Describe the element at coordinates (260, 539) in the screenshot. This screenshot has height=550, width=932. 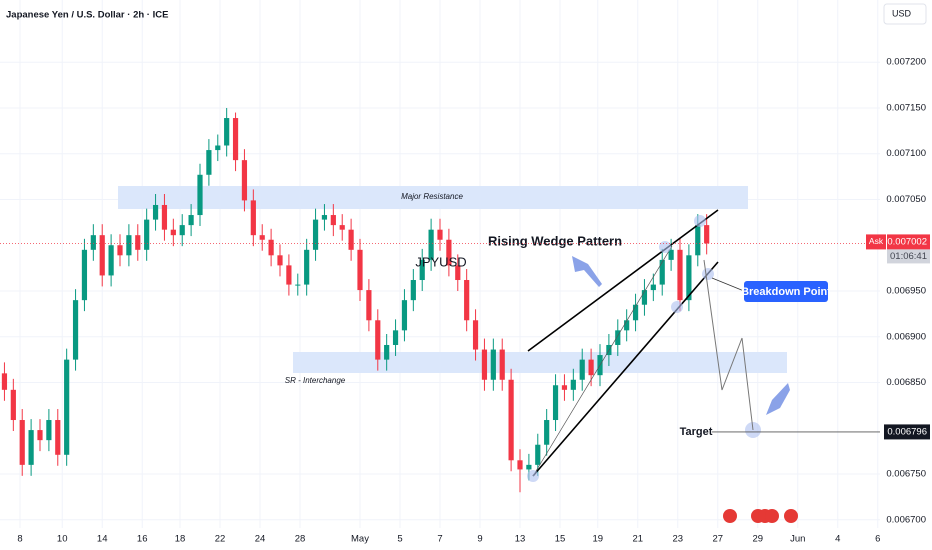
I see `x-tick-label: 24` at that location.